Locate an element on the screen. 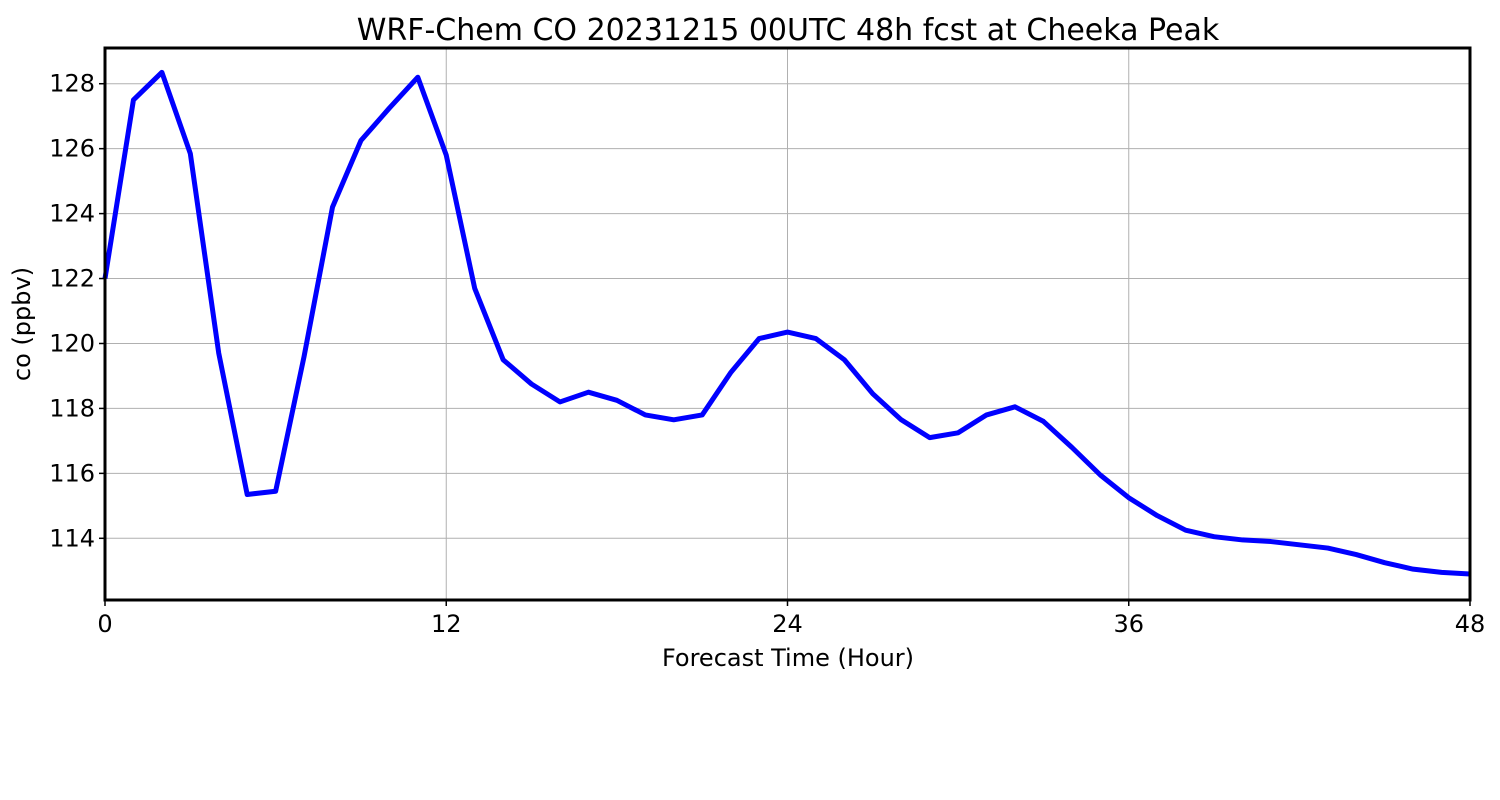 This screenshot has height=800, width=1500. y-tick-label: 124 is located at coordinates (72, 214).